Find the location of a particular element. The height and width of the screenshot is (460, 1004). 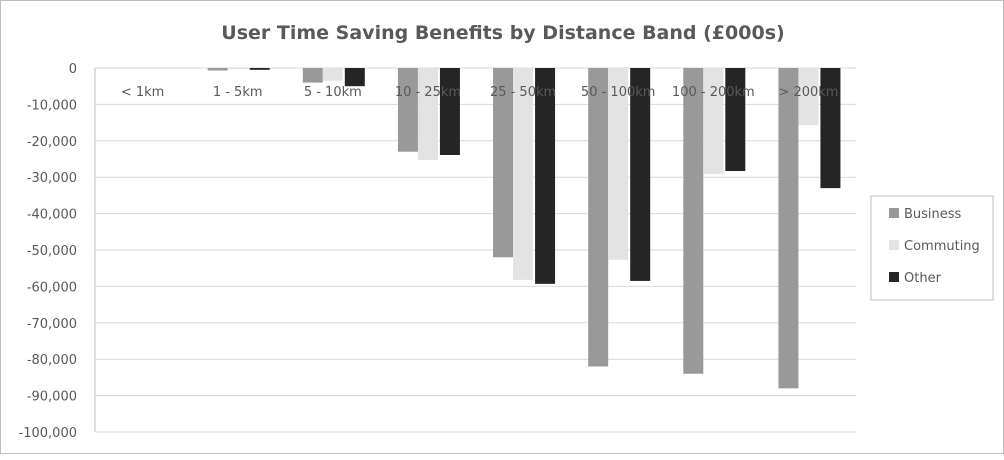

x-tick-label: 25 - 50km is located at coordinates (523, 92).